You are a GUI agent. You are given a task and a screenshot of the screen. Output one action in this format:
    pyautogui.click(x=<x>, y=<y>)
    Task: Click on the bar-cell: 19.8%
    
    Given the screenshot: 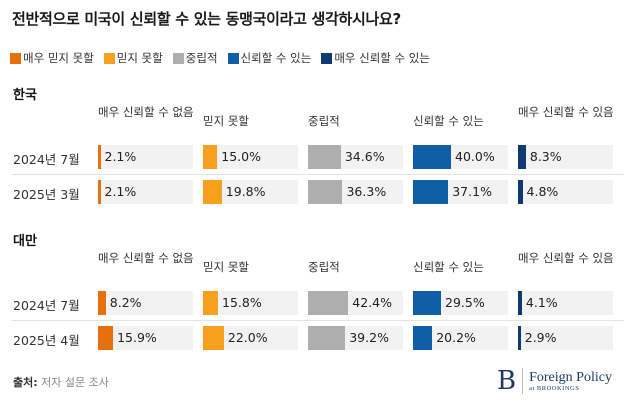 What is the action you would take?
    pyautogui.click(x=250, y=192)
    